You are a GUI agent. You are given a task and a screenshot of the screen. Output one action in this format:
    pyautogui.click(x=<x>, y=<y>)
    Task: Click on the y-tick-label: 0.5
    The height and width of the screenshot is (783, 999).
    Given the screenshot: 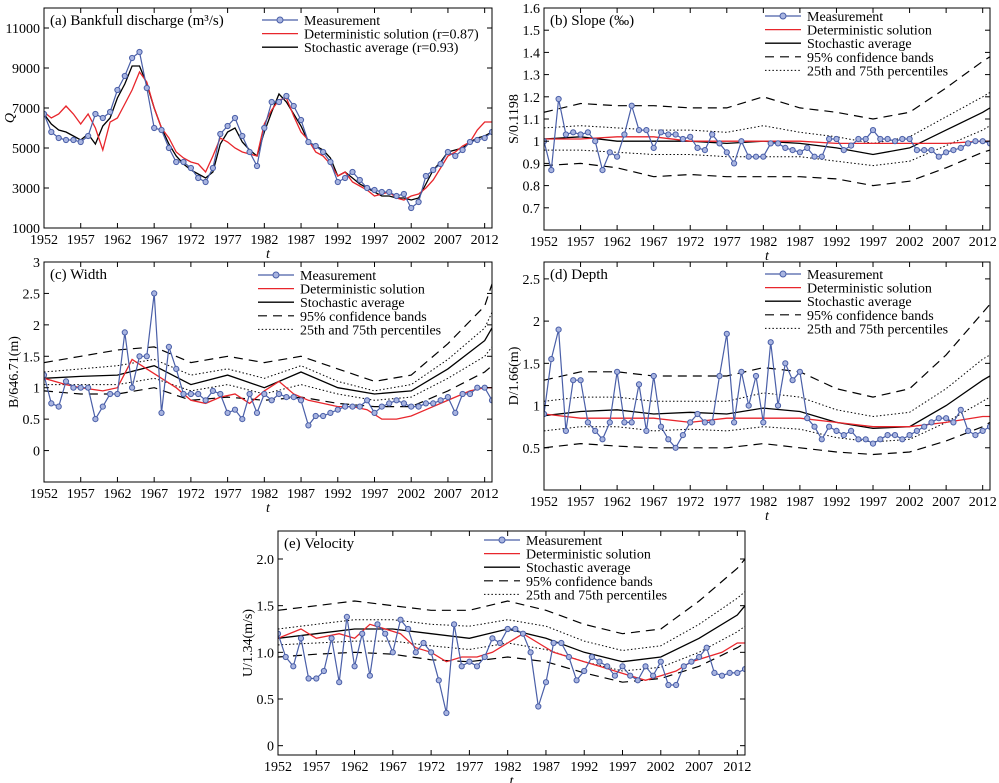 What is the action you would take?
    pyautogui.click(x=532, y=449)
    